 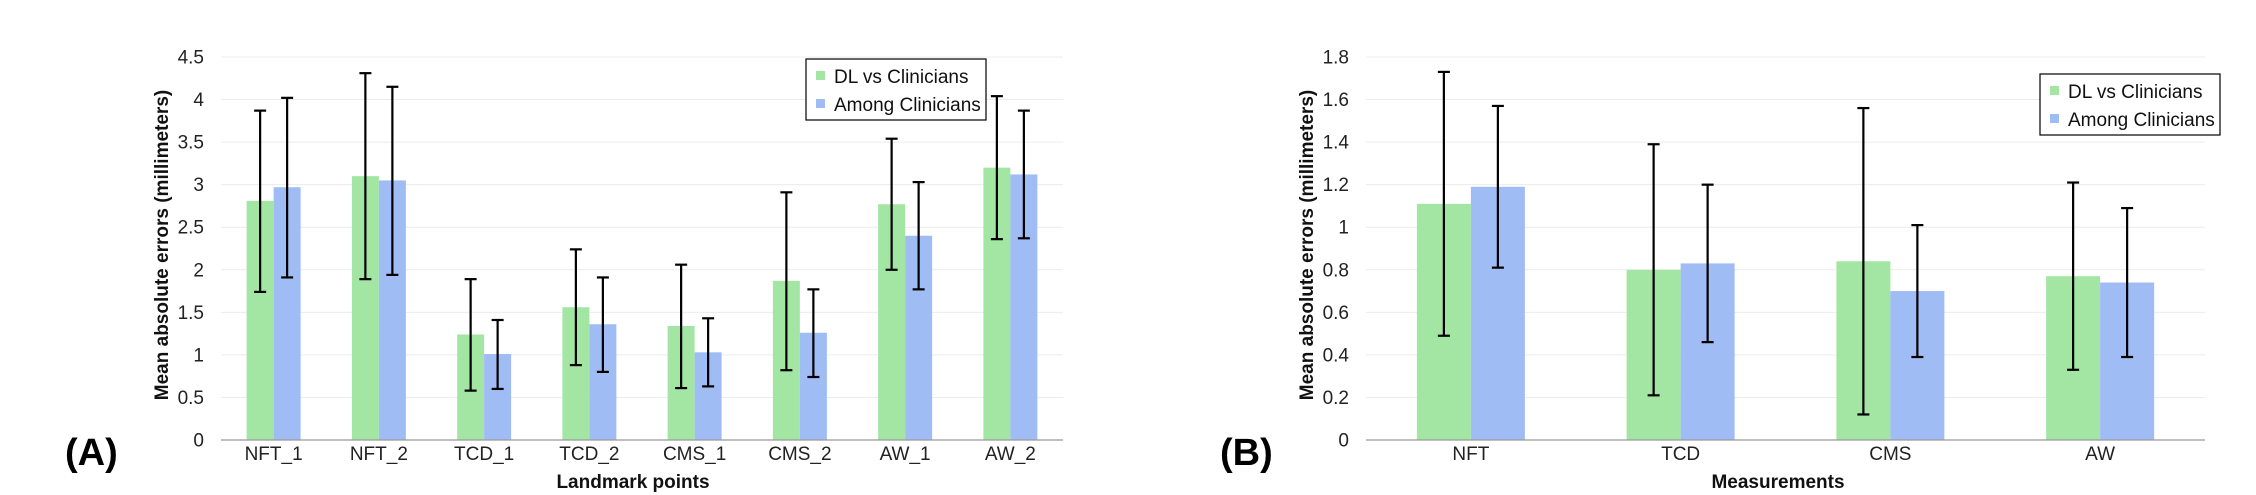 I want to click on panel-b-y-axis-title: Mean absolute errors (millimeters), so click(x=1307, y=245).